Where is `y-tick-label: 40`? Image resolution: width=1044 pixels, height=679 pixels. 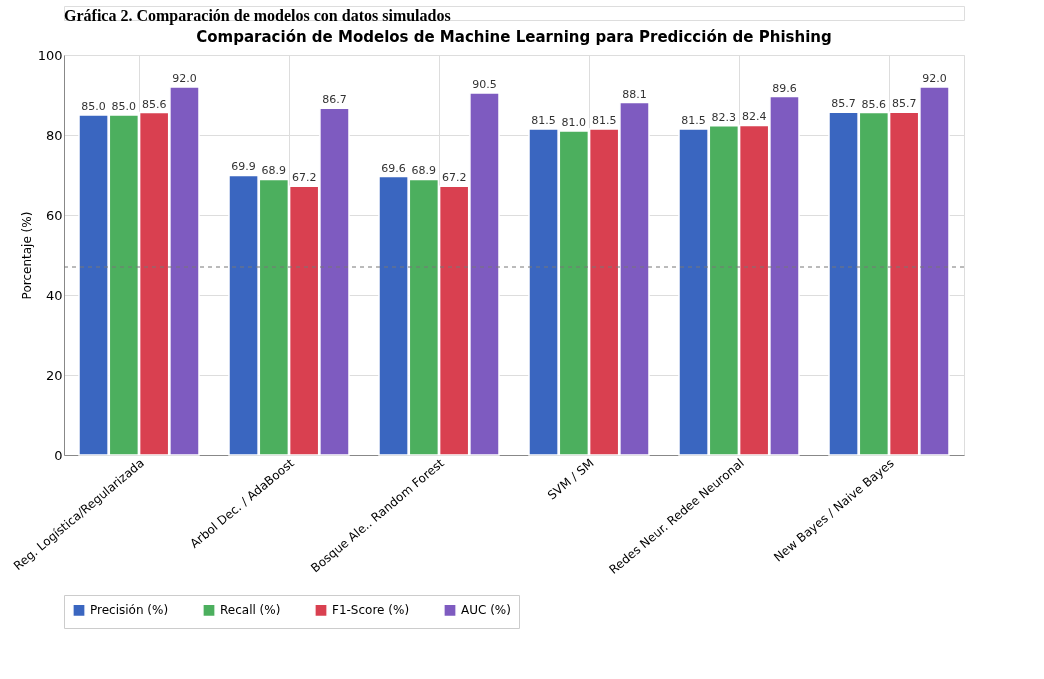 y-tick-label: 40 is located at coordinates (54, 295).